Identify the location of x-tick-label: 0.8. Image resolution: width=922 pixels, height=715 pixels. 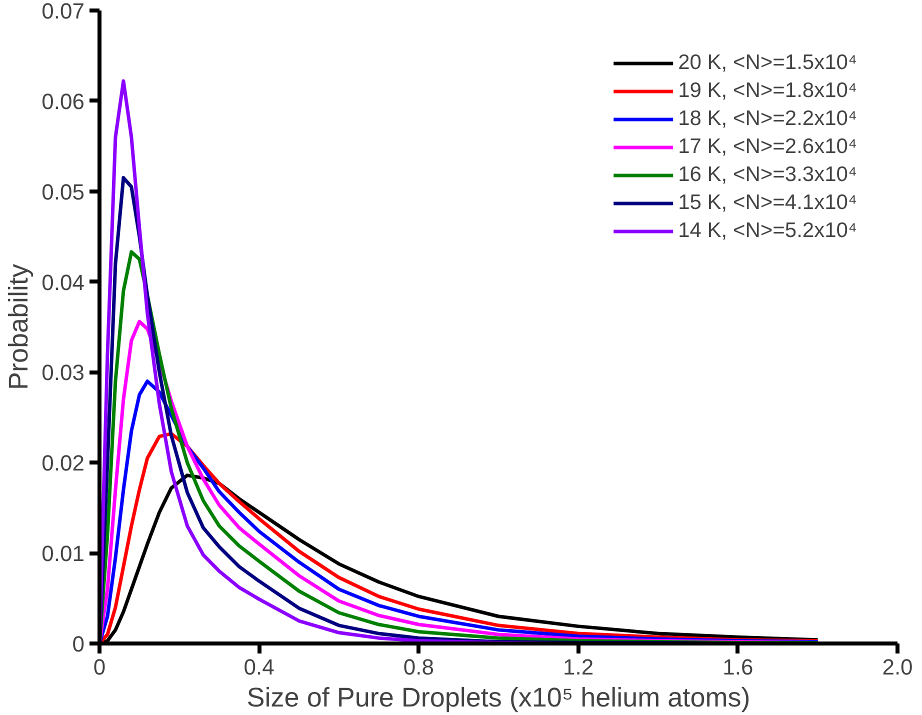
(418, 667).